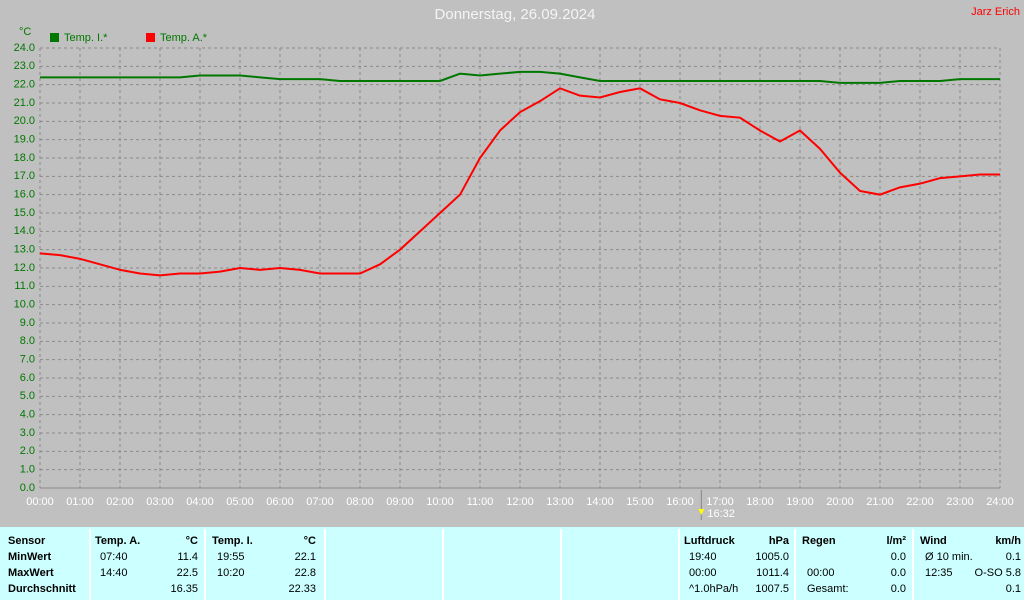 The image size is (1024, 605). I want to click on cell-value: 16.35, so click(184, 589).